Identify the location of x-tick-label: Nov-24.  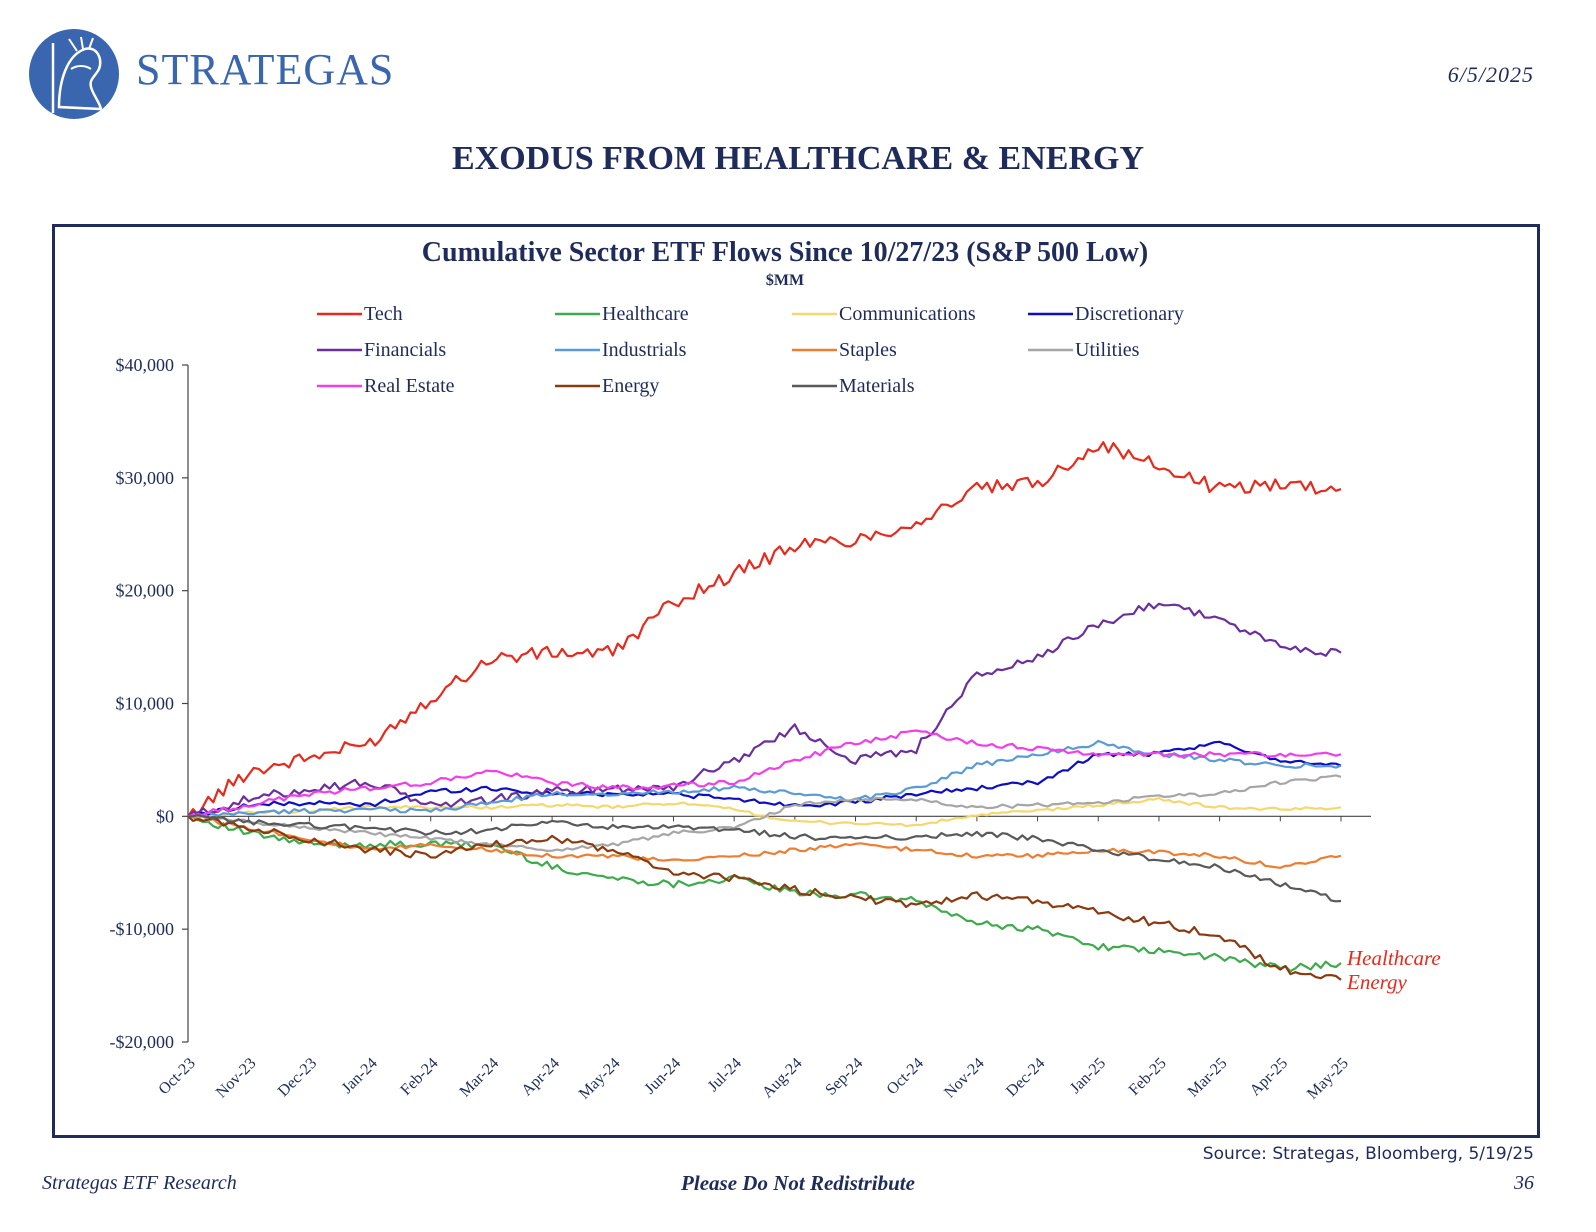
(964, 1078).